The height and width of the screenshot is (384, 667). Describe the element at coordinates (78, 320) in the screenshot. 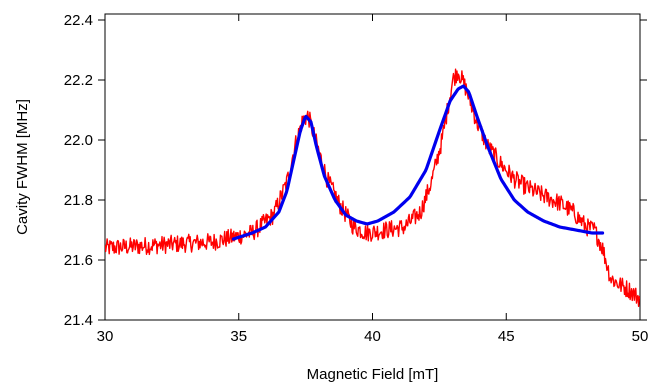

I see `y-tick-label: 21.4` at that location.